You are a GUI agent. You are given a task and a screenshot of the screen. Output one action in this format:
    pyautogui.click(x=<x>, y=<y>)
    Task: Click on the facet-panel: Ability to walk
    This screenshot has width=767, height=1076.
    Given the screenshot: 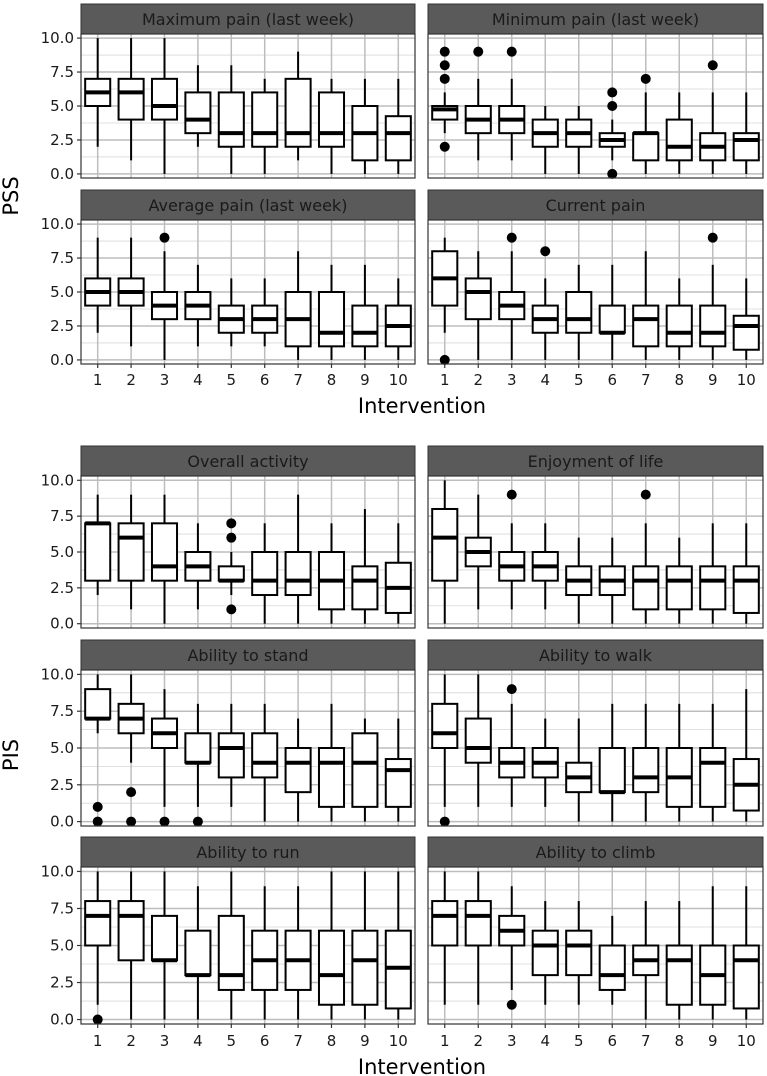 What is the action you would take?
    pyautogui.click(x=595, y=733)
    